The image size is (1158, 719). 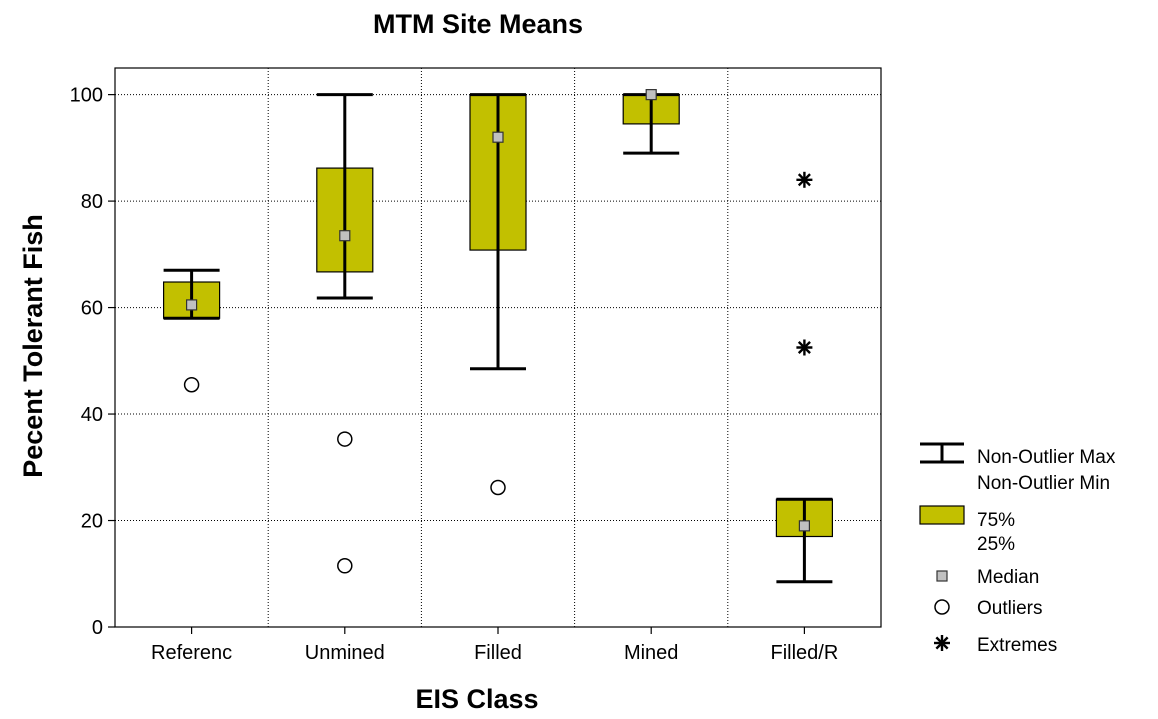 I want to click on box-filled, so click(x=498, y=294).